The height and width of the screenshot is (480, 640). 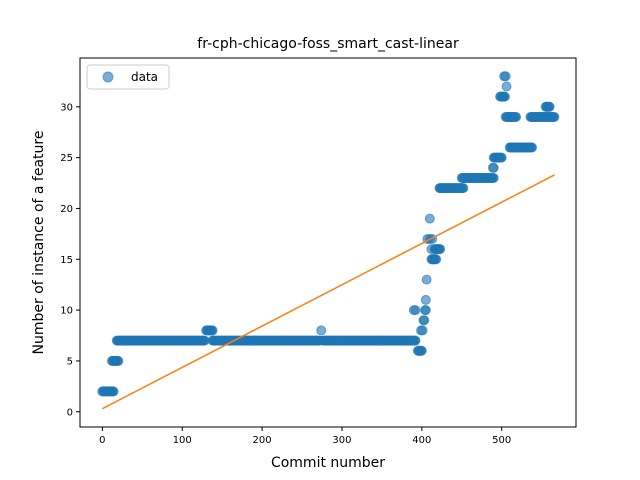 What do you see at coordinates (66, 311) in the screenshot?
I see `y-tick-label: 10` at bounding box center [66, 311].